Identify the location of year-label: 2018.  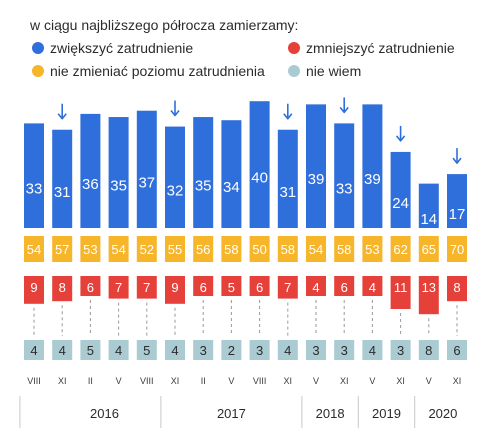
(330, 413).